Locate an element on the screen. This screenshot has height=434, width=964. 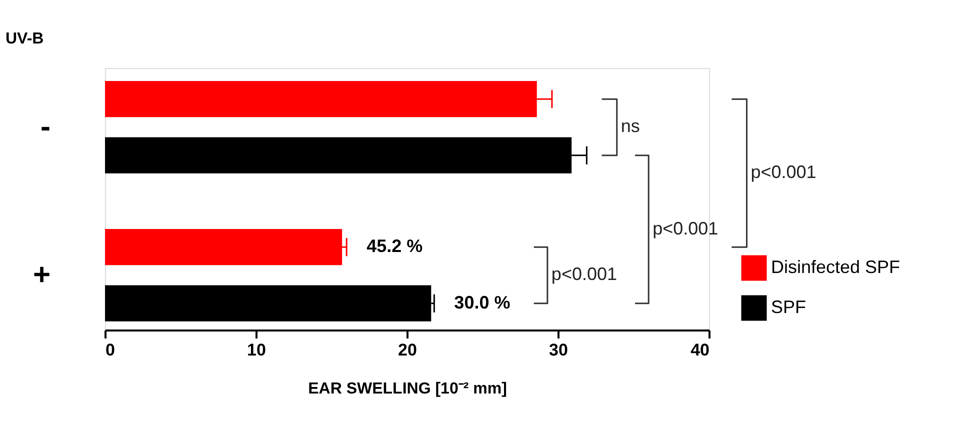
y-tick-label: - is located at coordinates (45, 127).